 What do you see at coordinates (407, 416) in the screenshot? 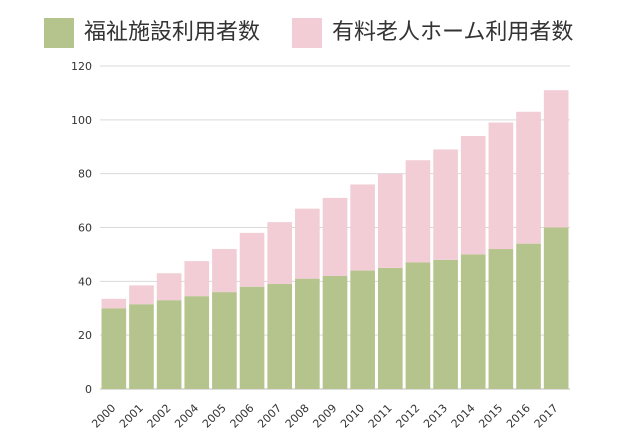
I see `x-tick-label: 2012` at bounding box center [407, 416].